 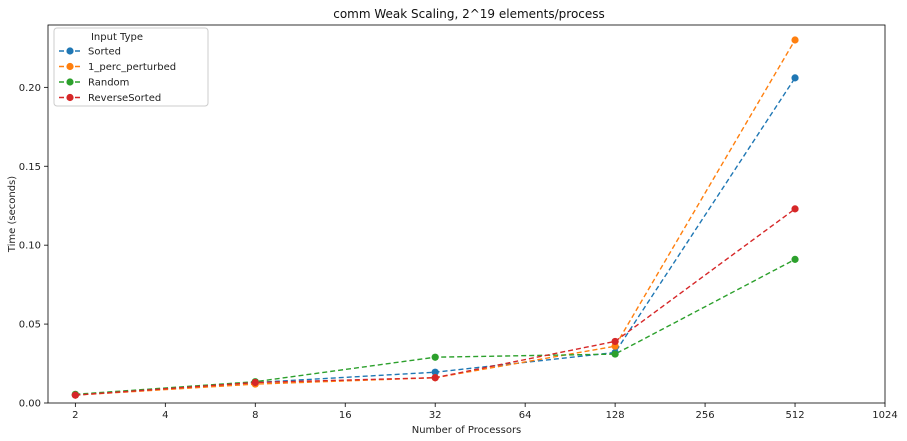 What do you see at coordinates (485, 412) in the screenshot?
I see `x-axis: 2 4 8 16 32 64 128 256 512 1024` at bounding box center [485, 412].